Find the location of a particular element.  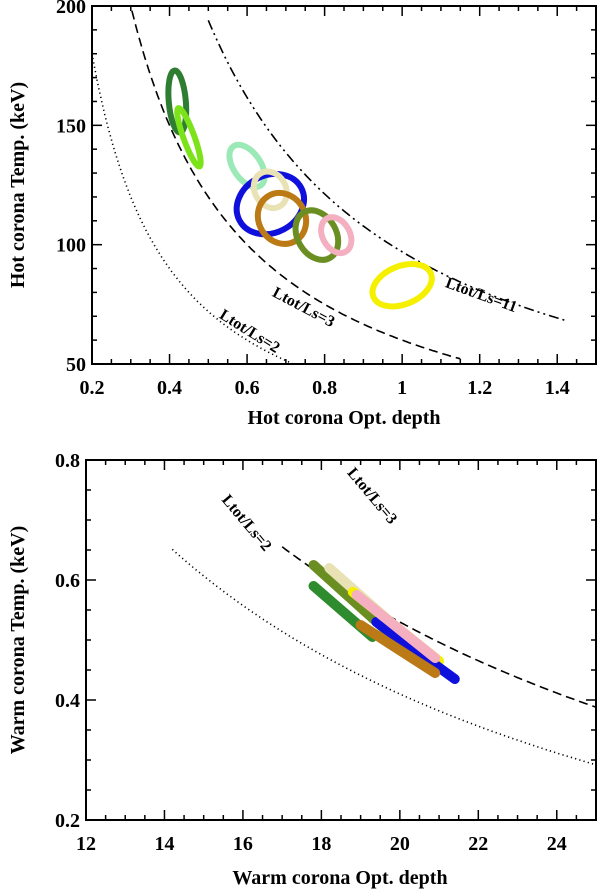

warm-corona-x-axis-title: Warm corona Opt. depth is located at coordinates (339, 878).